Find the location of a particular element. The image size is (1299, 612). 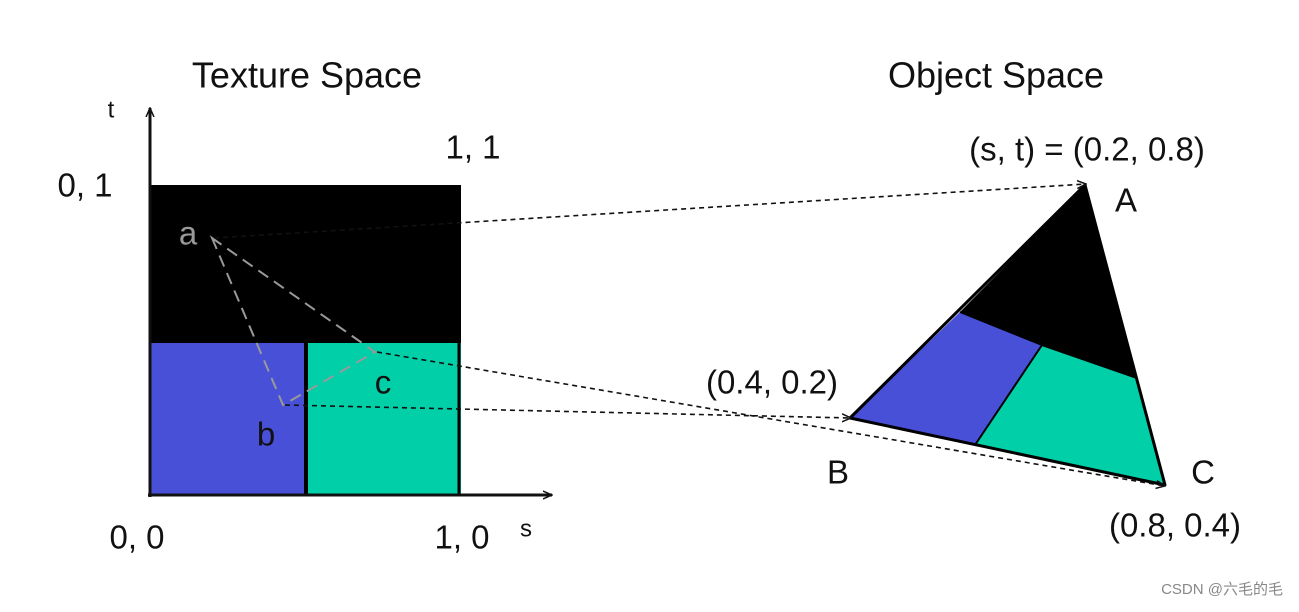

corner-label: 0, 0 is located at coordinates (136, 537).